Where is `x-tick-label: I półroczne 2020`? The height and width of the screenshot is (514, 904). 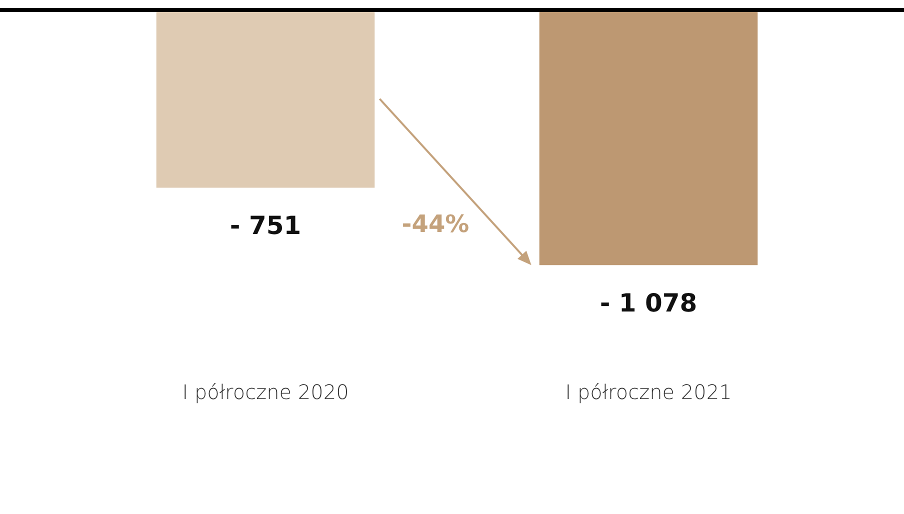 x-tick-label: I półroczne 2020 is located at coordinates (265, 392).